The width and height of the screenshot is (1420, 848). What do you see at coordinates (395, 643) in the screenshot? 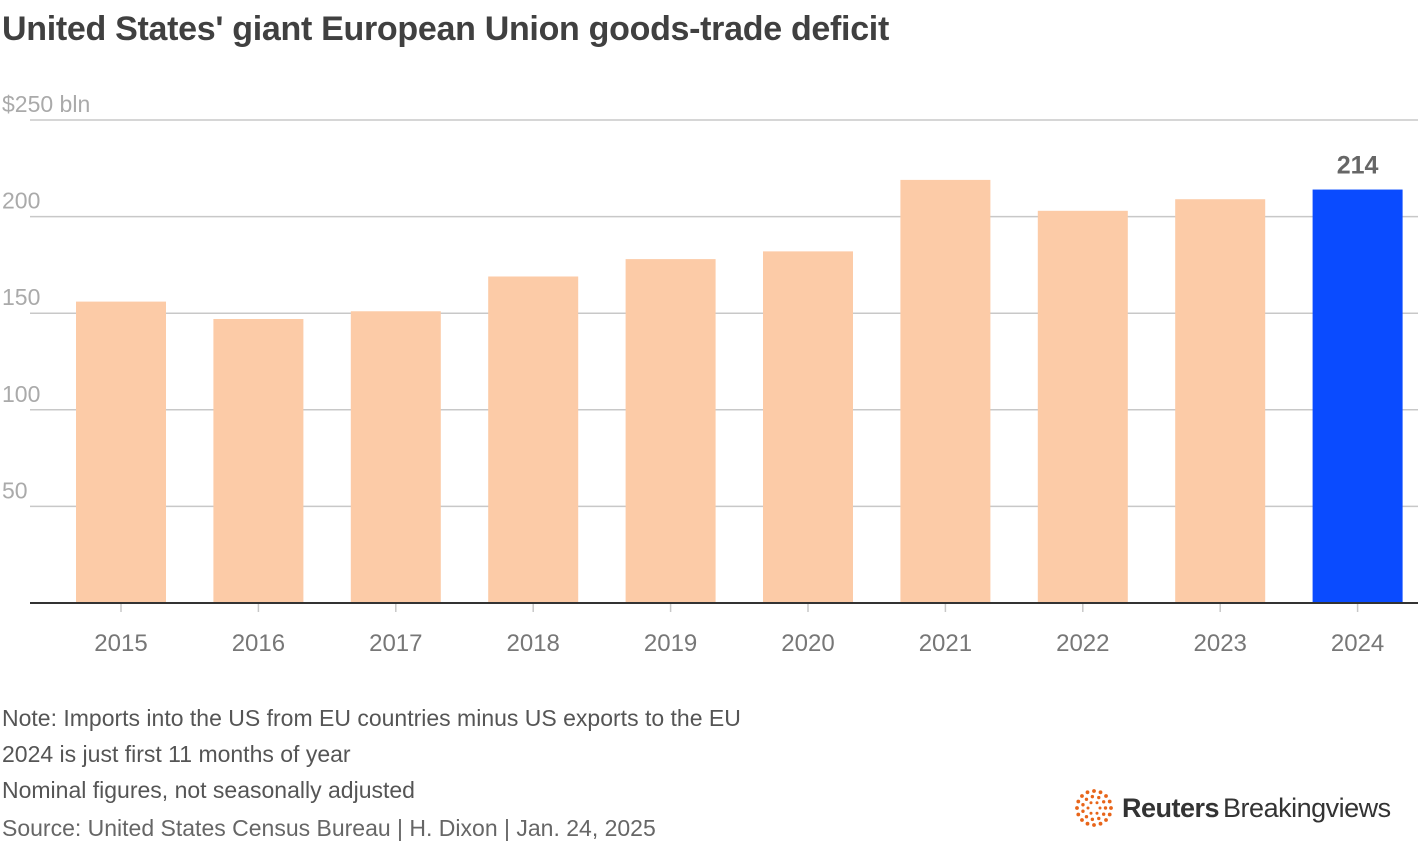
I see `x-tick-label: 2017` at bounding box center [395, 643].